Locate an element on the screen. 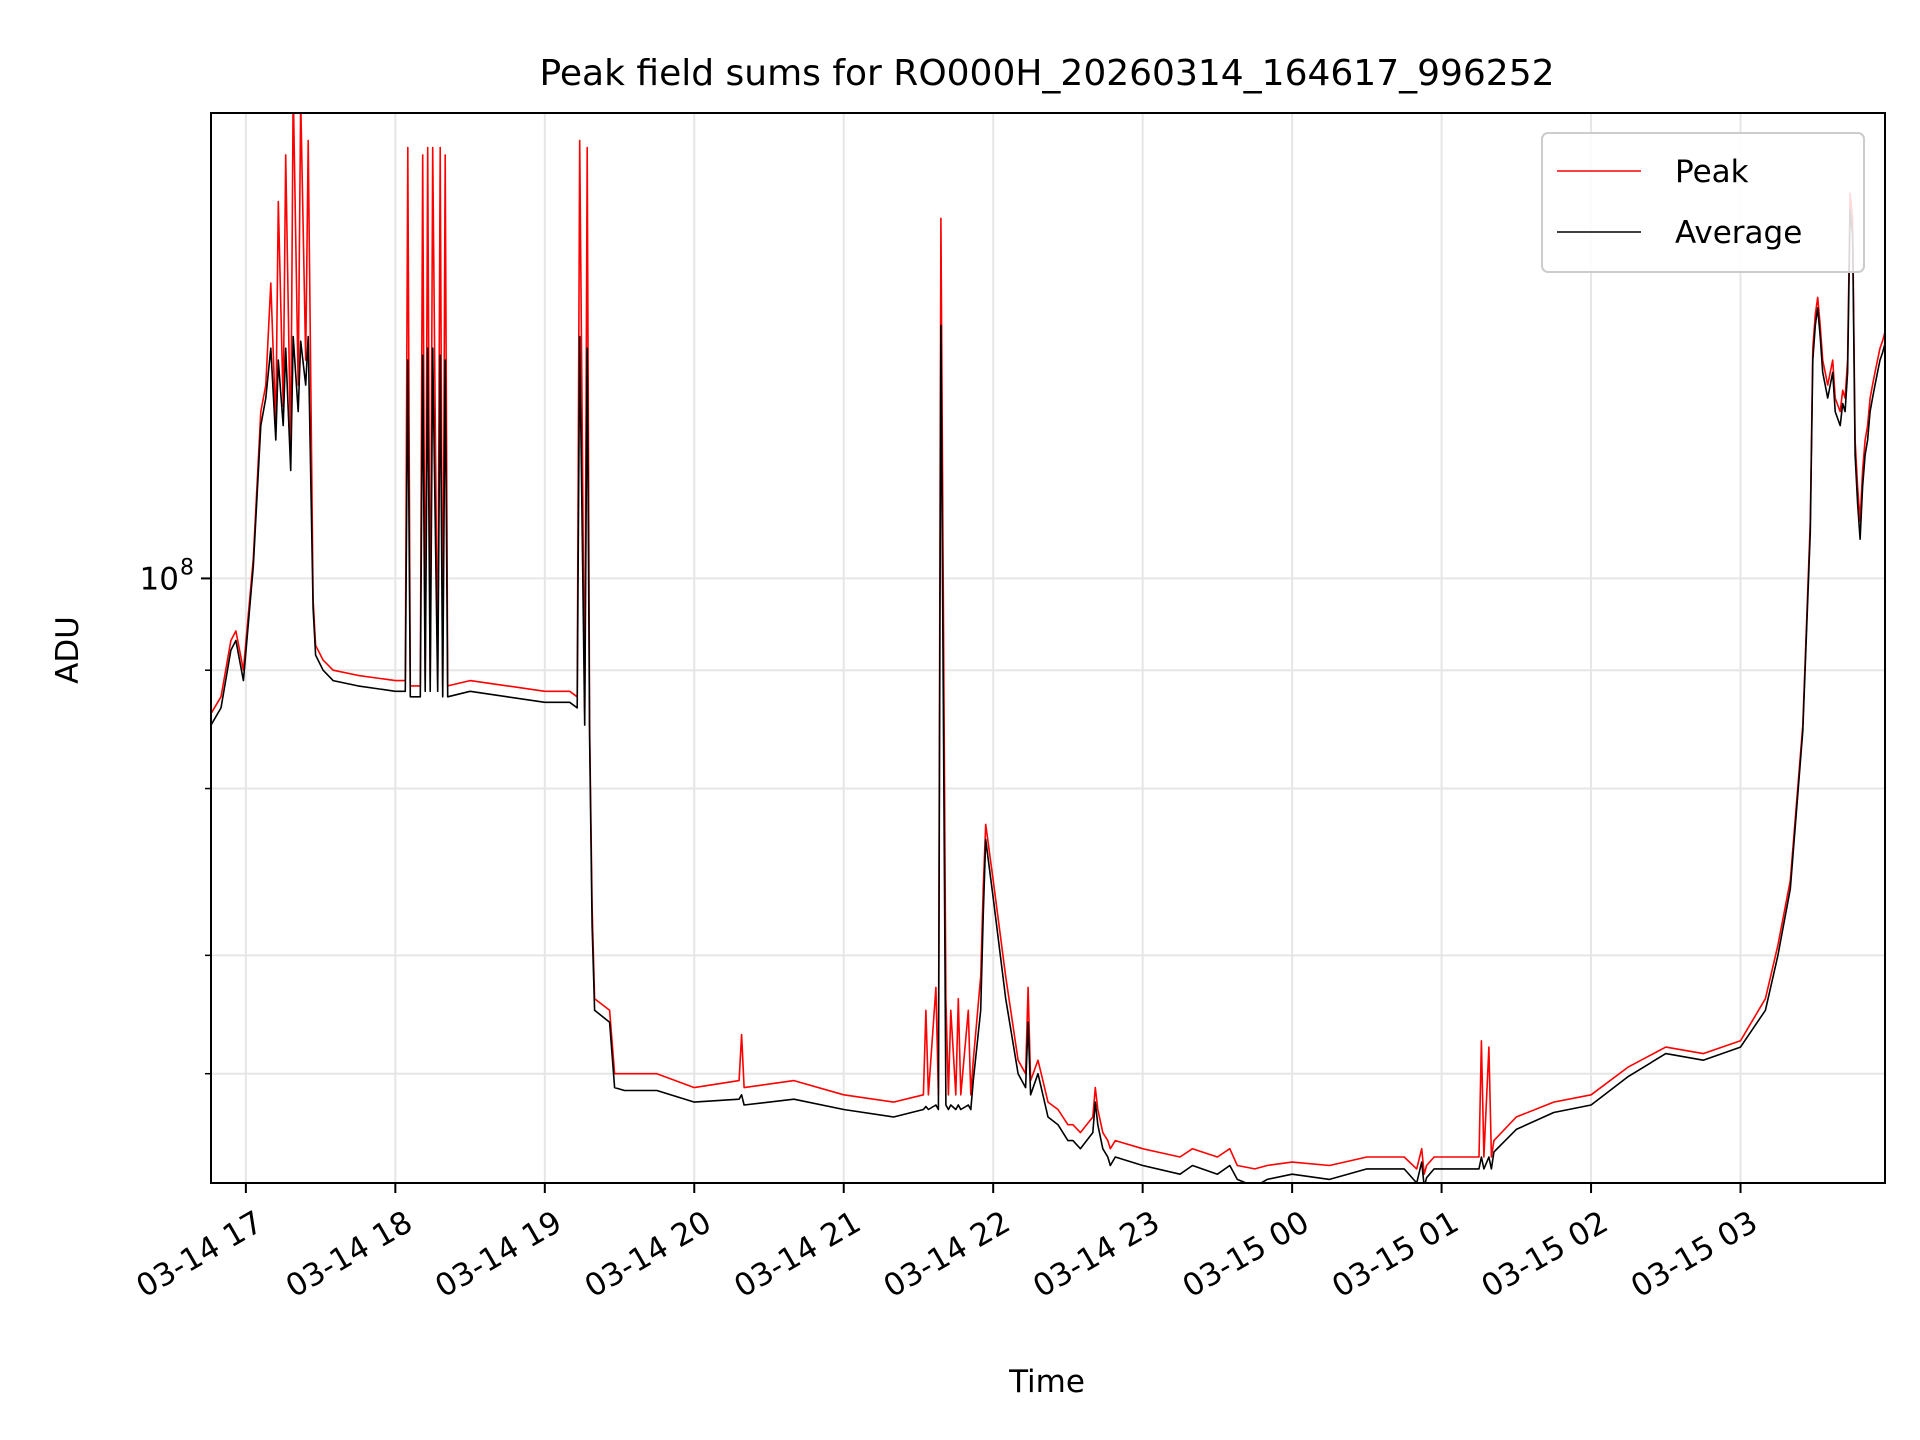  legend-label-peak: Peak is located at coordinates (1712, 172).